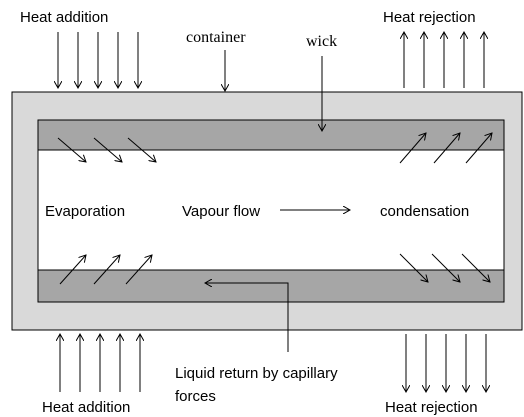  Describe the element at coordinates (256, 373) in the screenshot. I see `label: Liquid return by capillary` at that location.